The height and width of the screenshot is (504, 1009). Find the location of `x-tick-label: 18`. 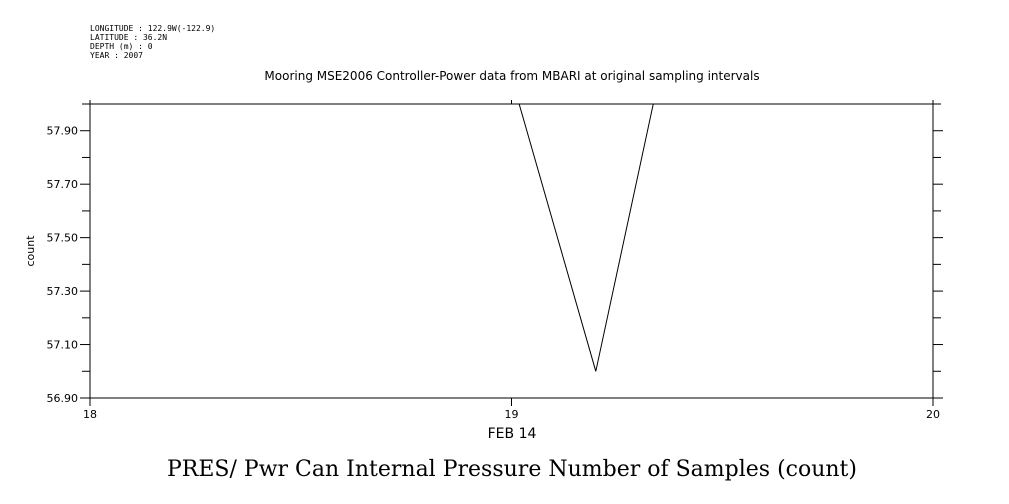

x-tick-label: 18 is located at coordinates (90, 414).